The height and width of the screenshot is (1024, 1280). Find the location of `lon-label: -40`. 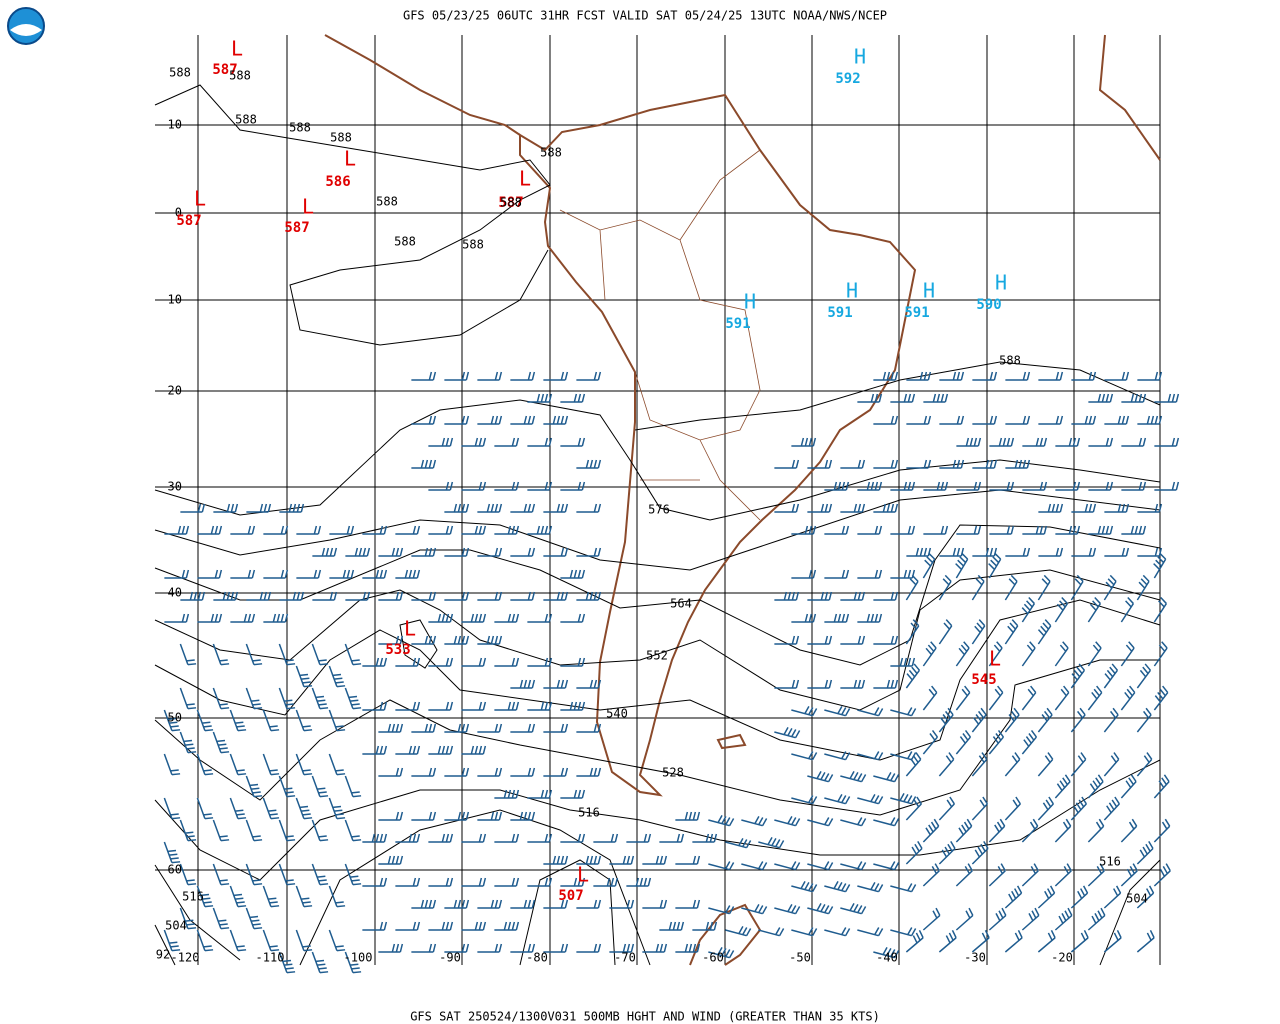

lon-label: -40 is located at coordinates (887, 958).